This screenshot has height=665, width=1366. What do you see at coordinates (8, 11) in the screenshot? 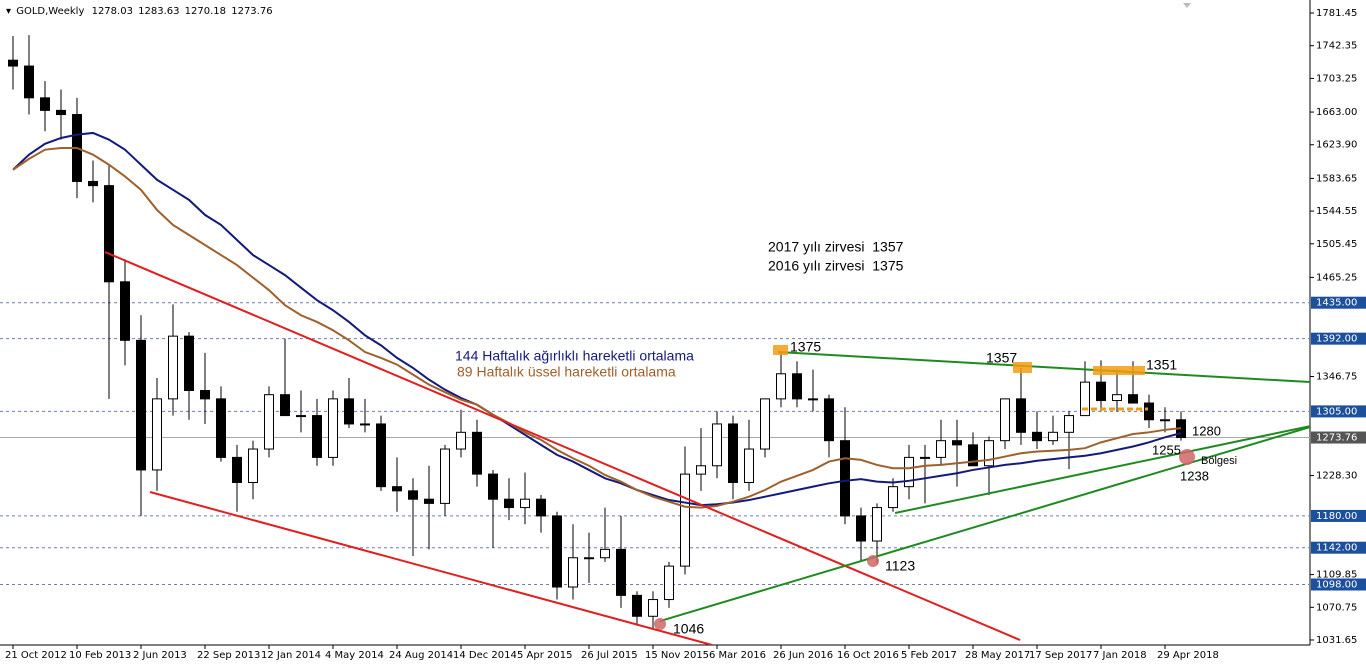
I see `header-arrow: ▾` at bounding box center [8, 11].